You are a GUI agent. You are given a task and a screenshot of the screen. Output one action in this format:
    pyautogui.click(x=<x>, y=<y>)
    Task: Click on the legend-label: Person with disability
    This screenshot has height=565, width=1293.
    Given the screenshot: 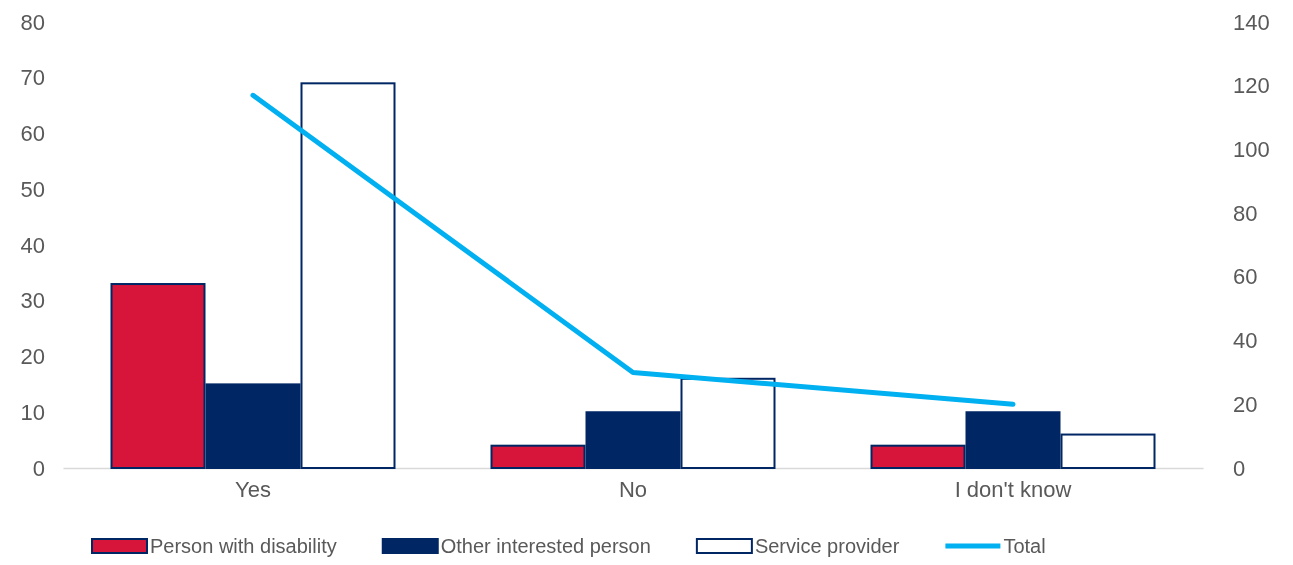 What is the action you would take?
    pyautogui.click(x=243, y=546)
    